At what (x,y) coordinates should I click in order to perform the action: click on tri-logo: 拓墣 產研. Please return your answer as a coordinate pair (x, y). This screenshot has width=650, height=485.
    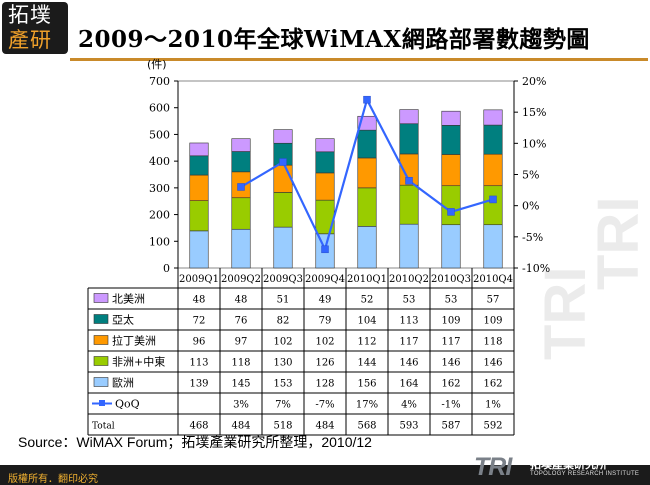
    Looking at the image, I should click on (35, 28).